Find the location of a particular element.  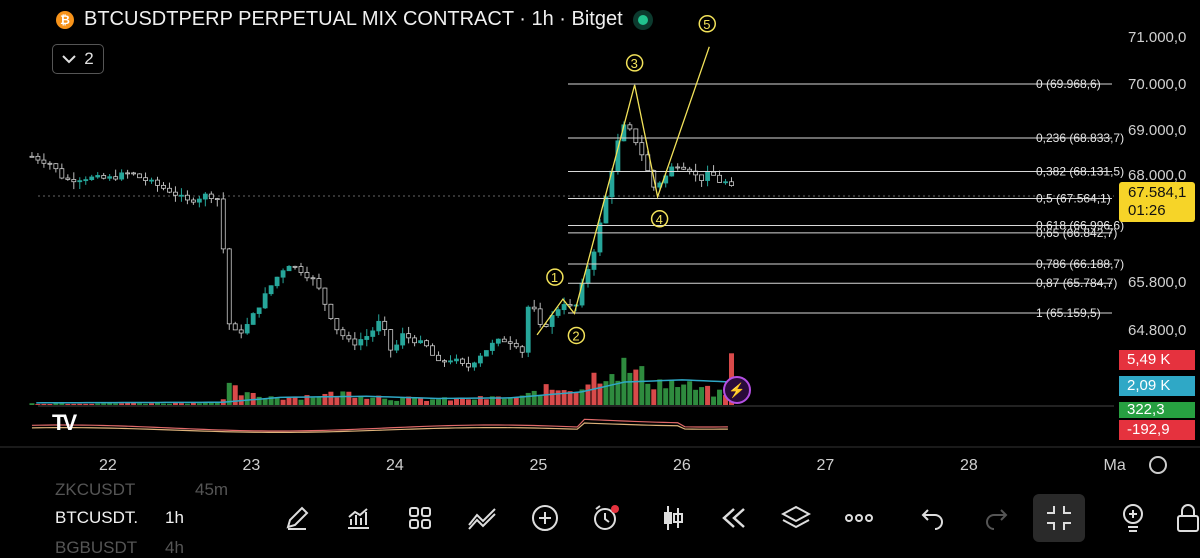

ticker-row-active: BTCUSDT. 1h is located at coordinates (119, 518).